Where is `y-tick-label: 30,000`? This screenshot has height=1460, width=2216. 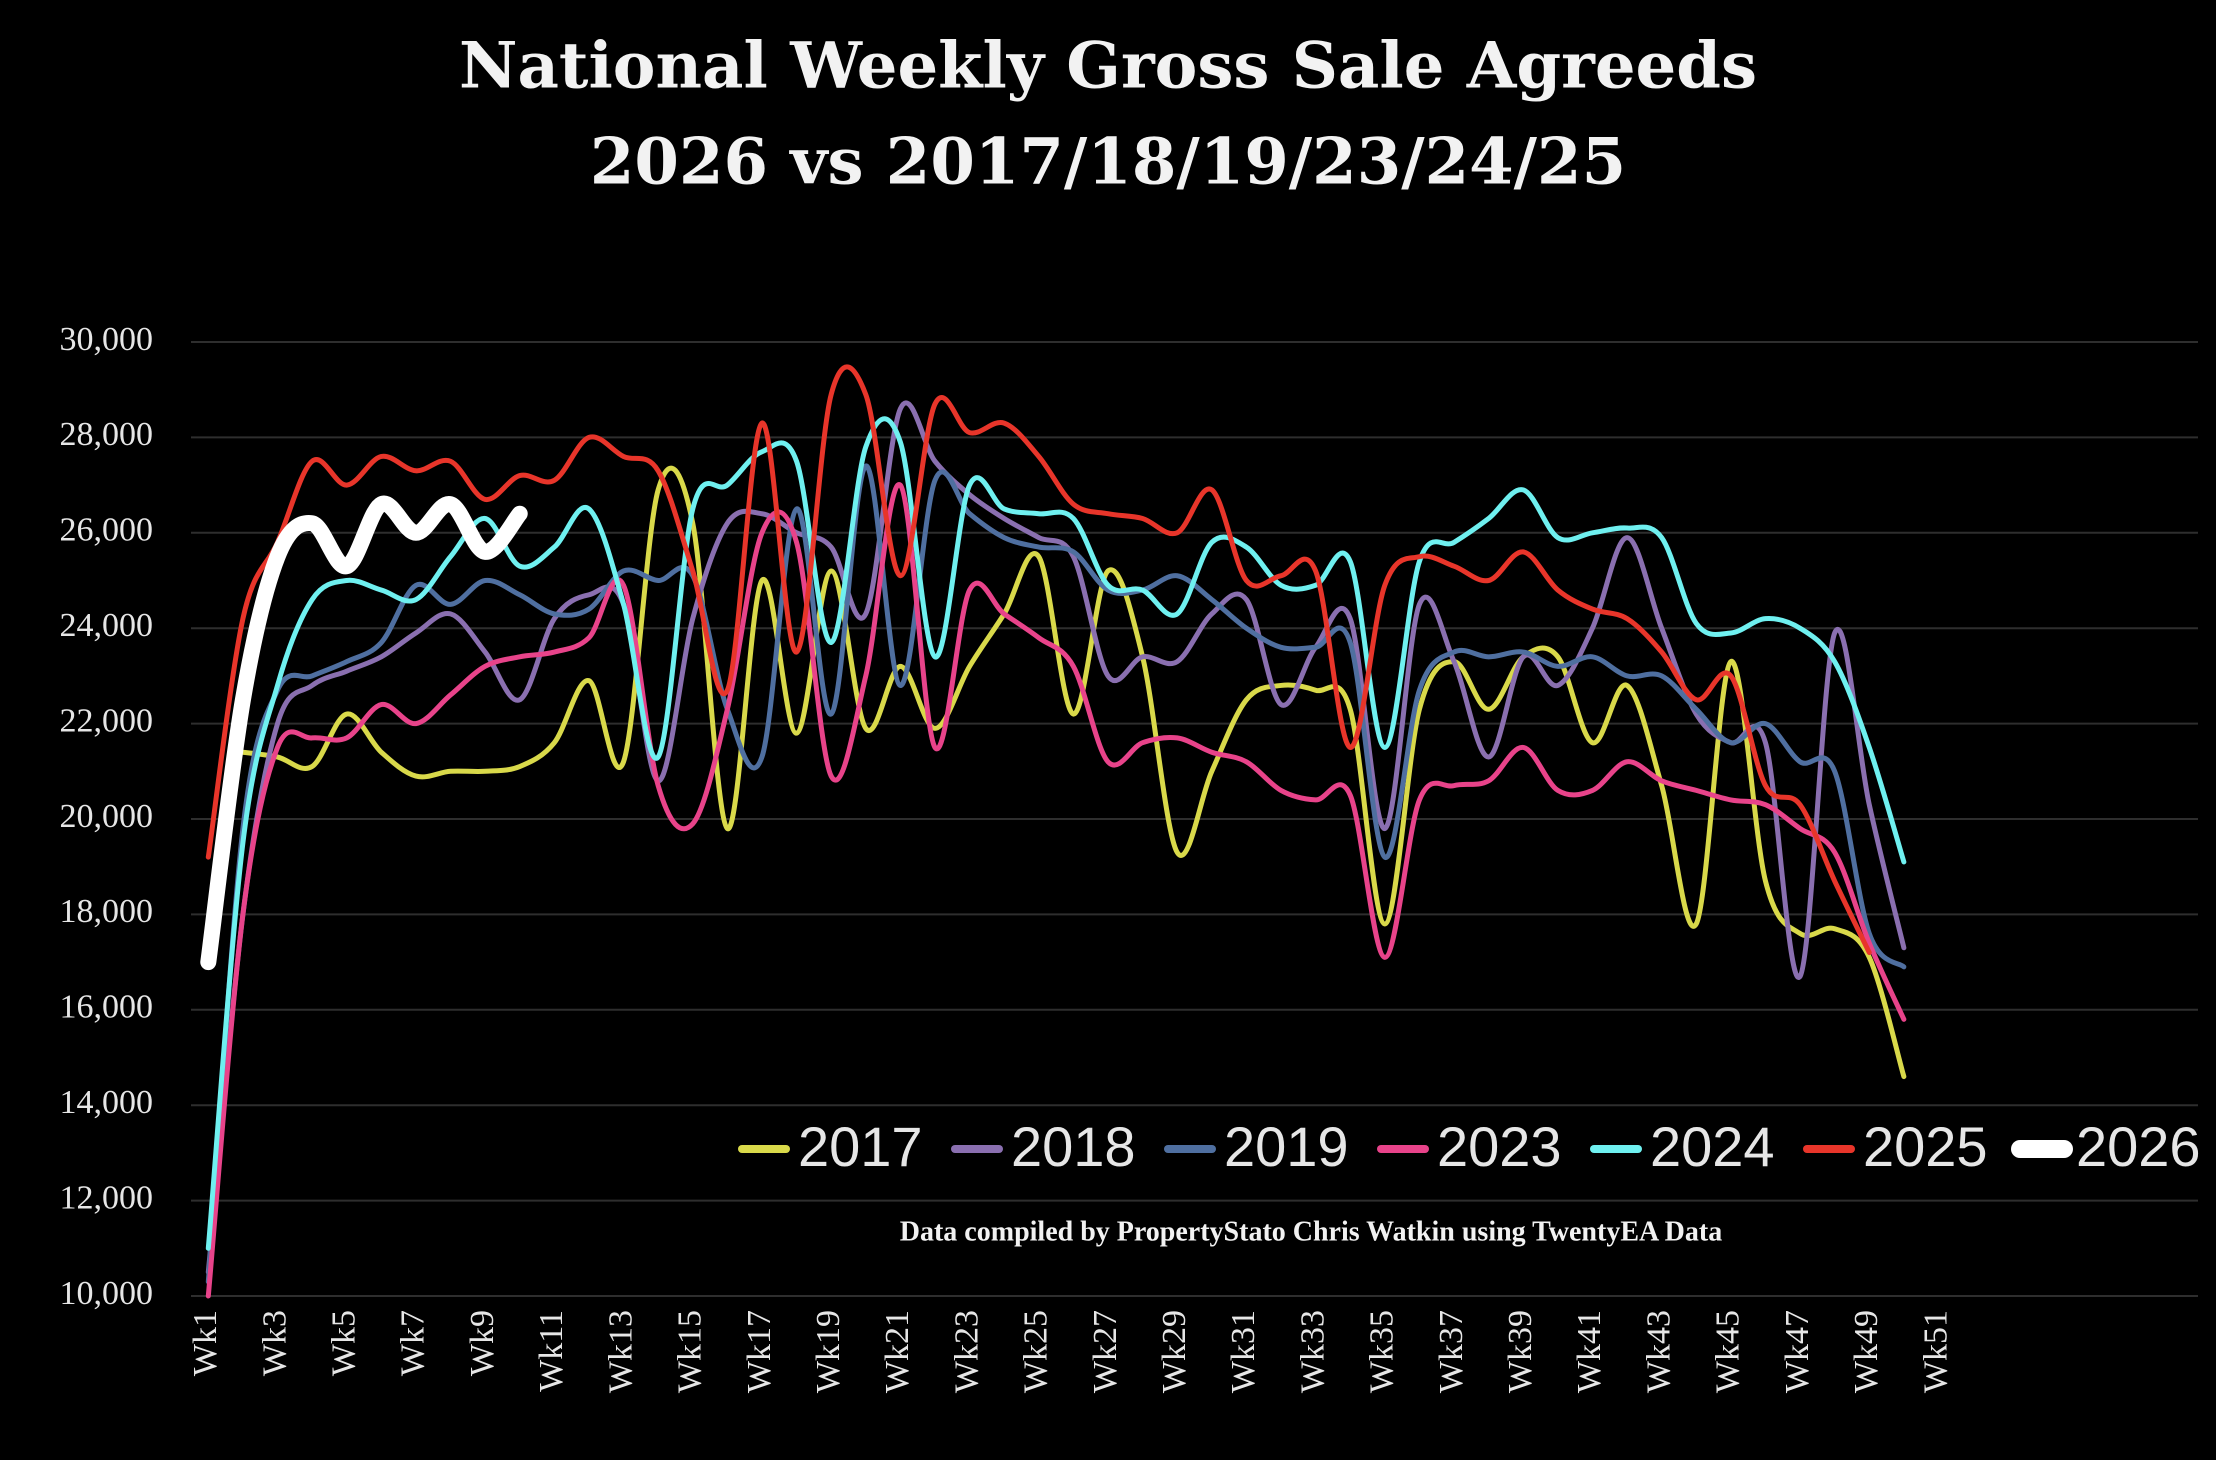
y-tick-label: 30,000 is located at coordinates (107, 339).